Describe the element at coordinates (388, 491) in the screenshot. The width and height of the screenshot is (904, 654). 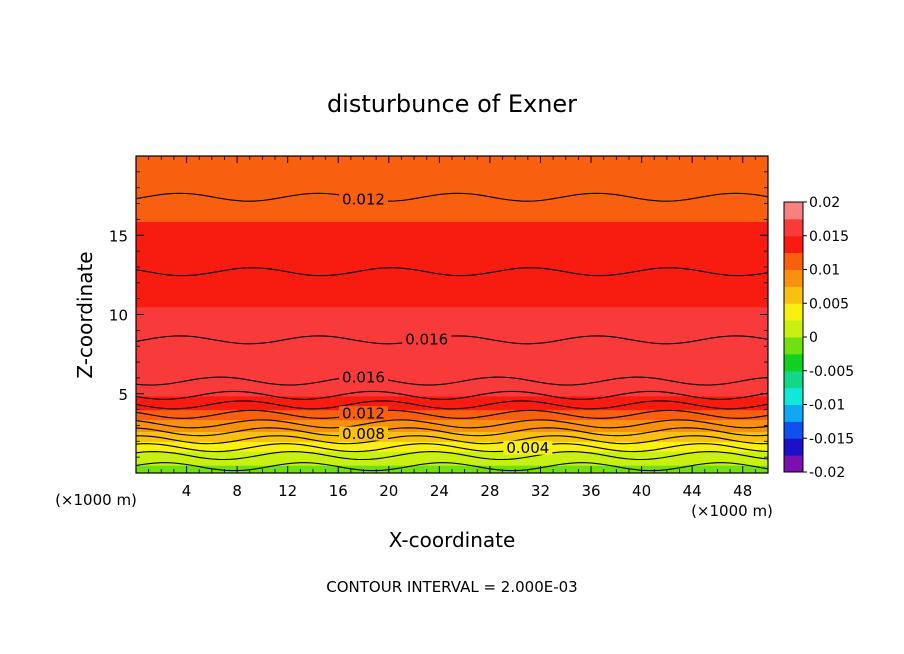
I see `x-tick-label: 20` at that location.